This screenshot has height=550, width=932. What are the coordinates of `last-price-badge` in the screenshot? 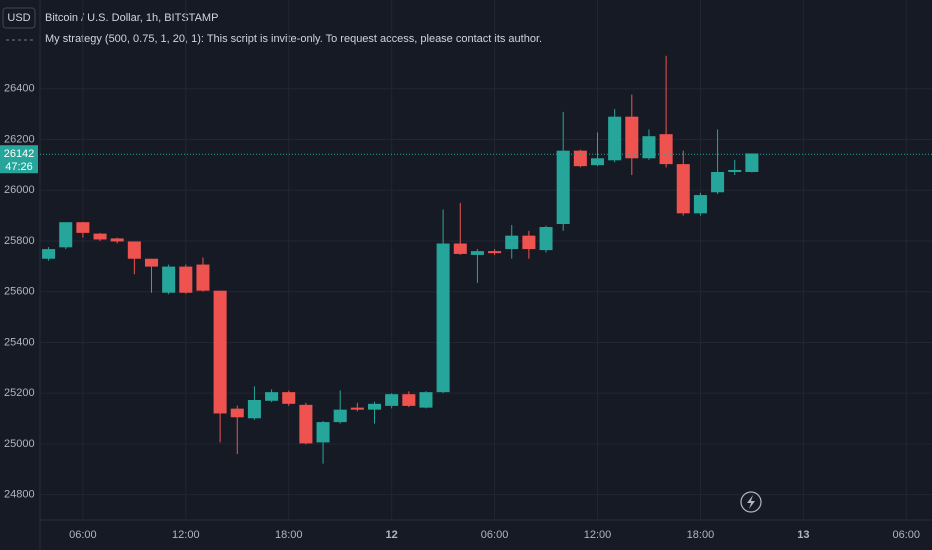 It's located at (19, 159).